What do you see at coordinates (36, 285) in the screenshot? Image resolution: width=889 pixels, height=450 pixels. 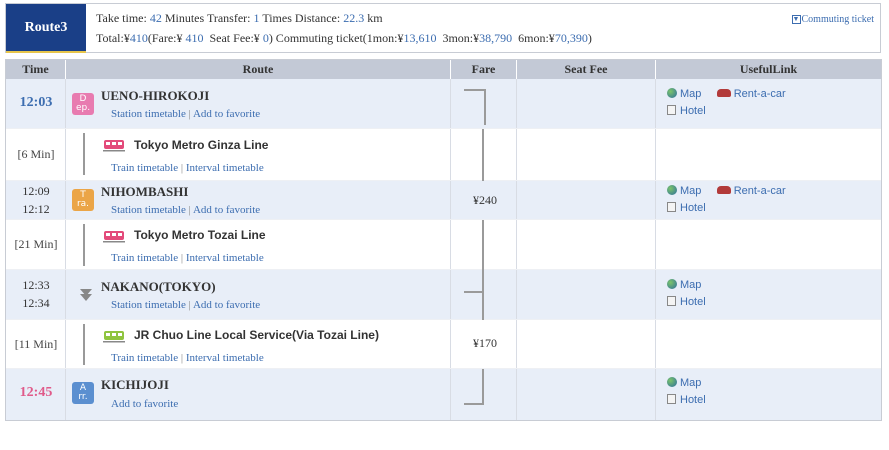 I see `arrival-time: 12:33` at bounding box center [36, 285].